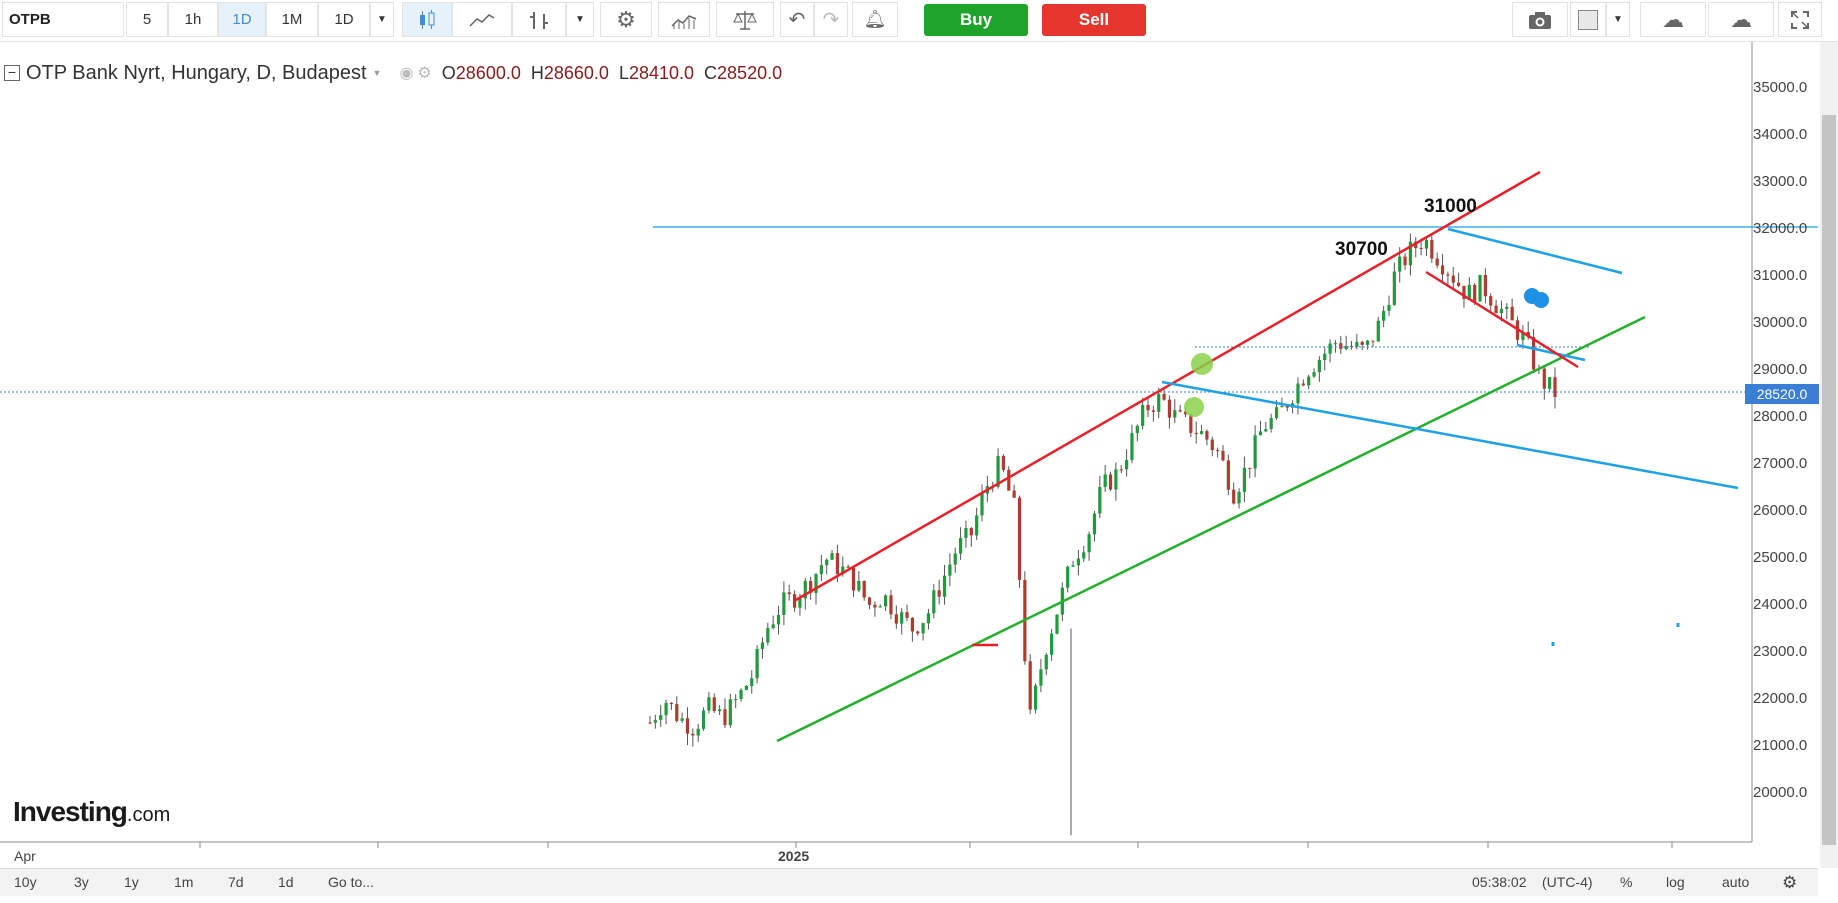  Describe the element at coordinates (1829, 480) in the screenshot. I see `scrollbar-thumb` at that location.